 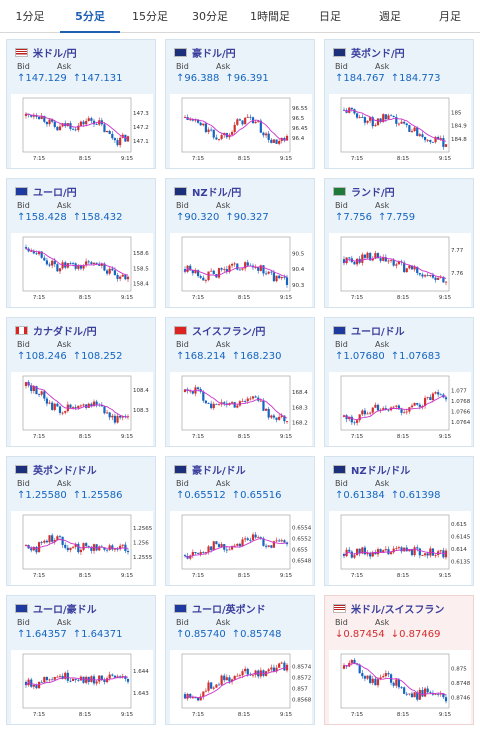 I want to click on pair-name: 米ドル/スイスフラン, so click(x=398, y=610).